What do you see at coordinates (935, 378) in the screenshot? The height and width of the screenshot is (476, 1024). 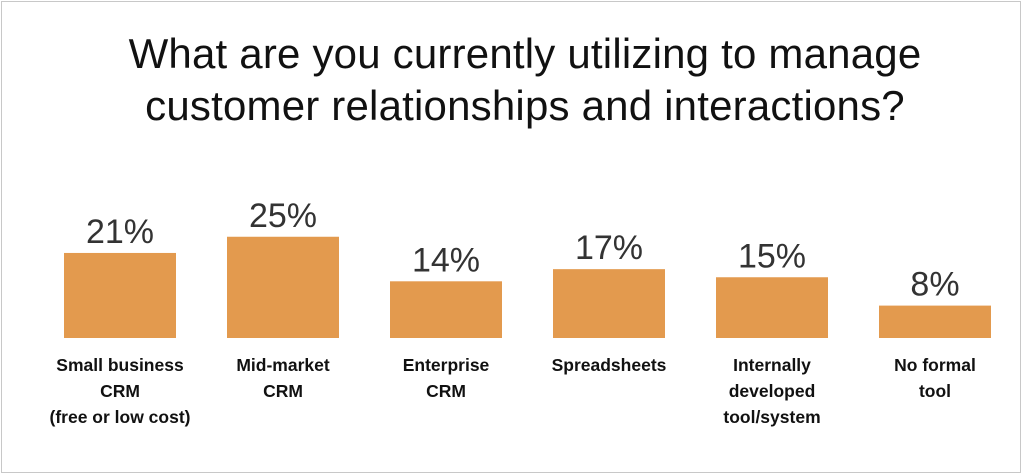 I see `category-label-6: No formal tool` at bounding box center [935, 378].